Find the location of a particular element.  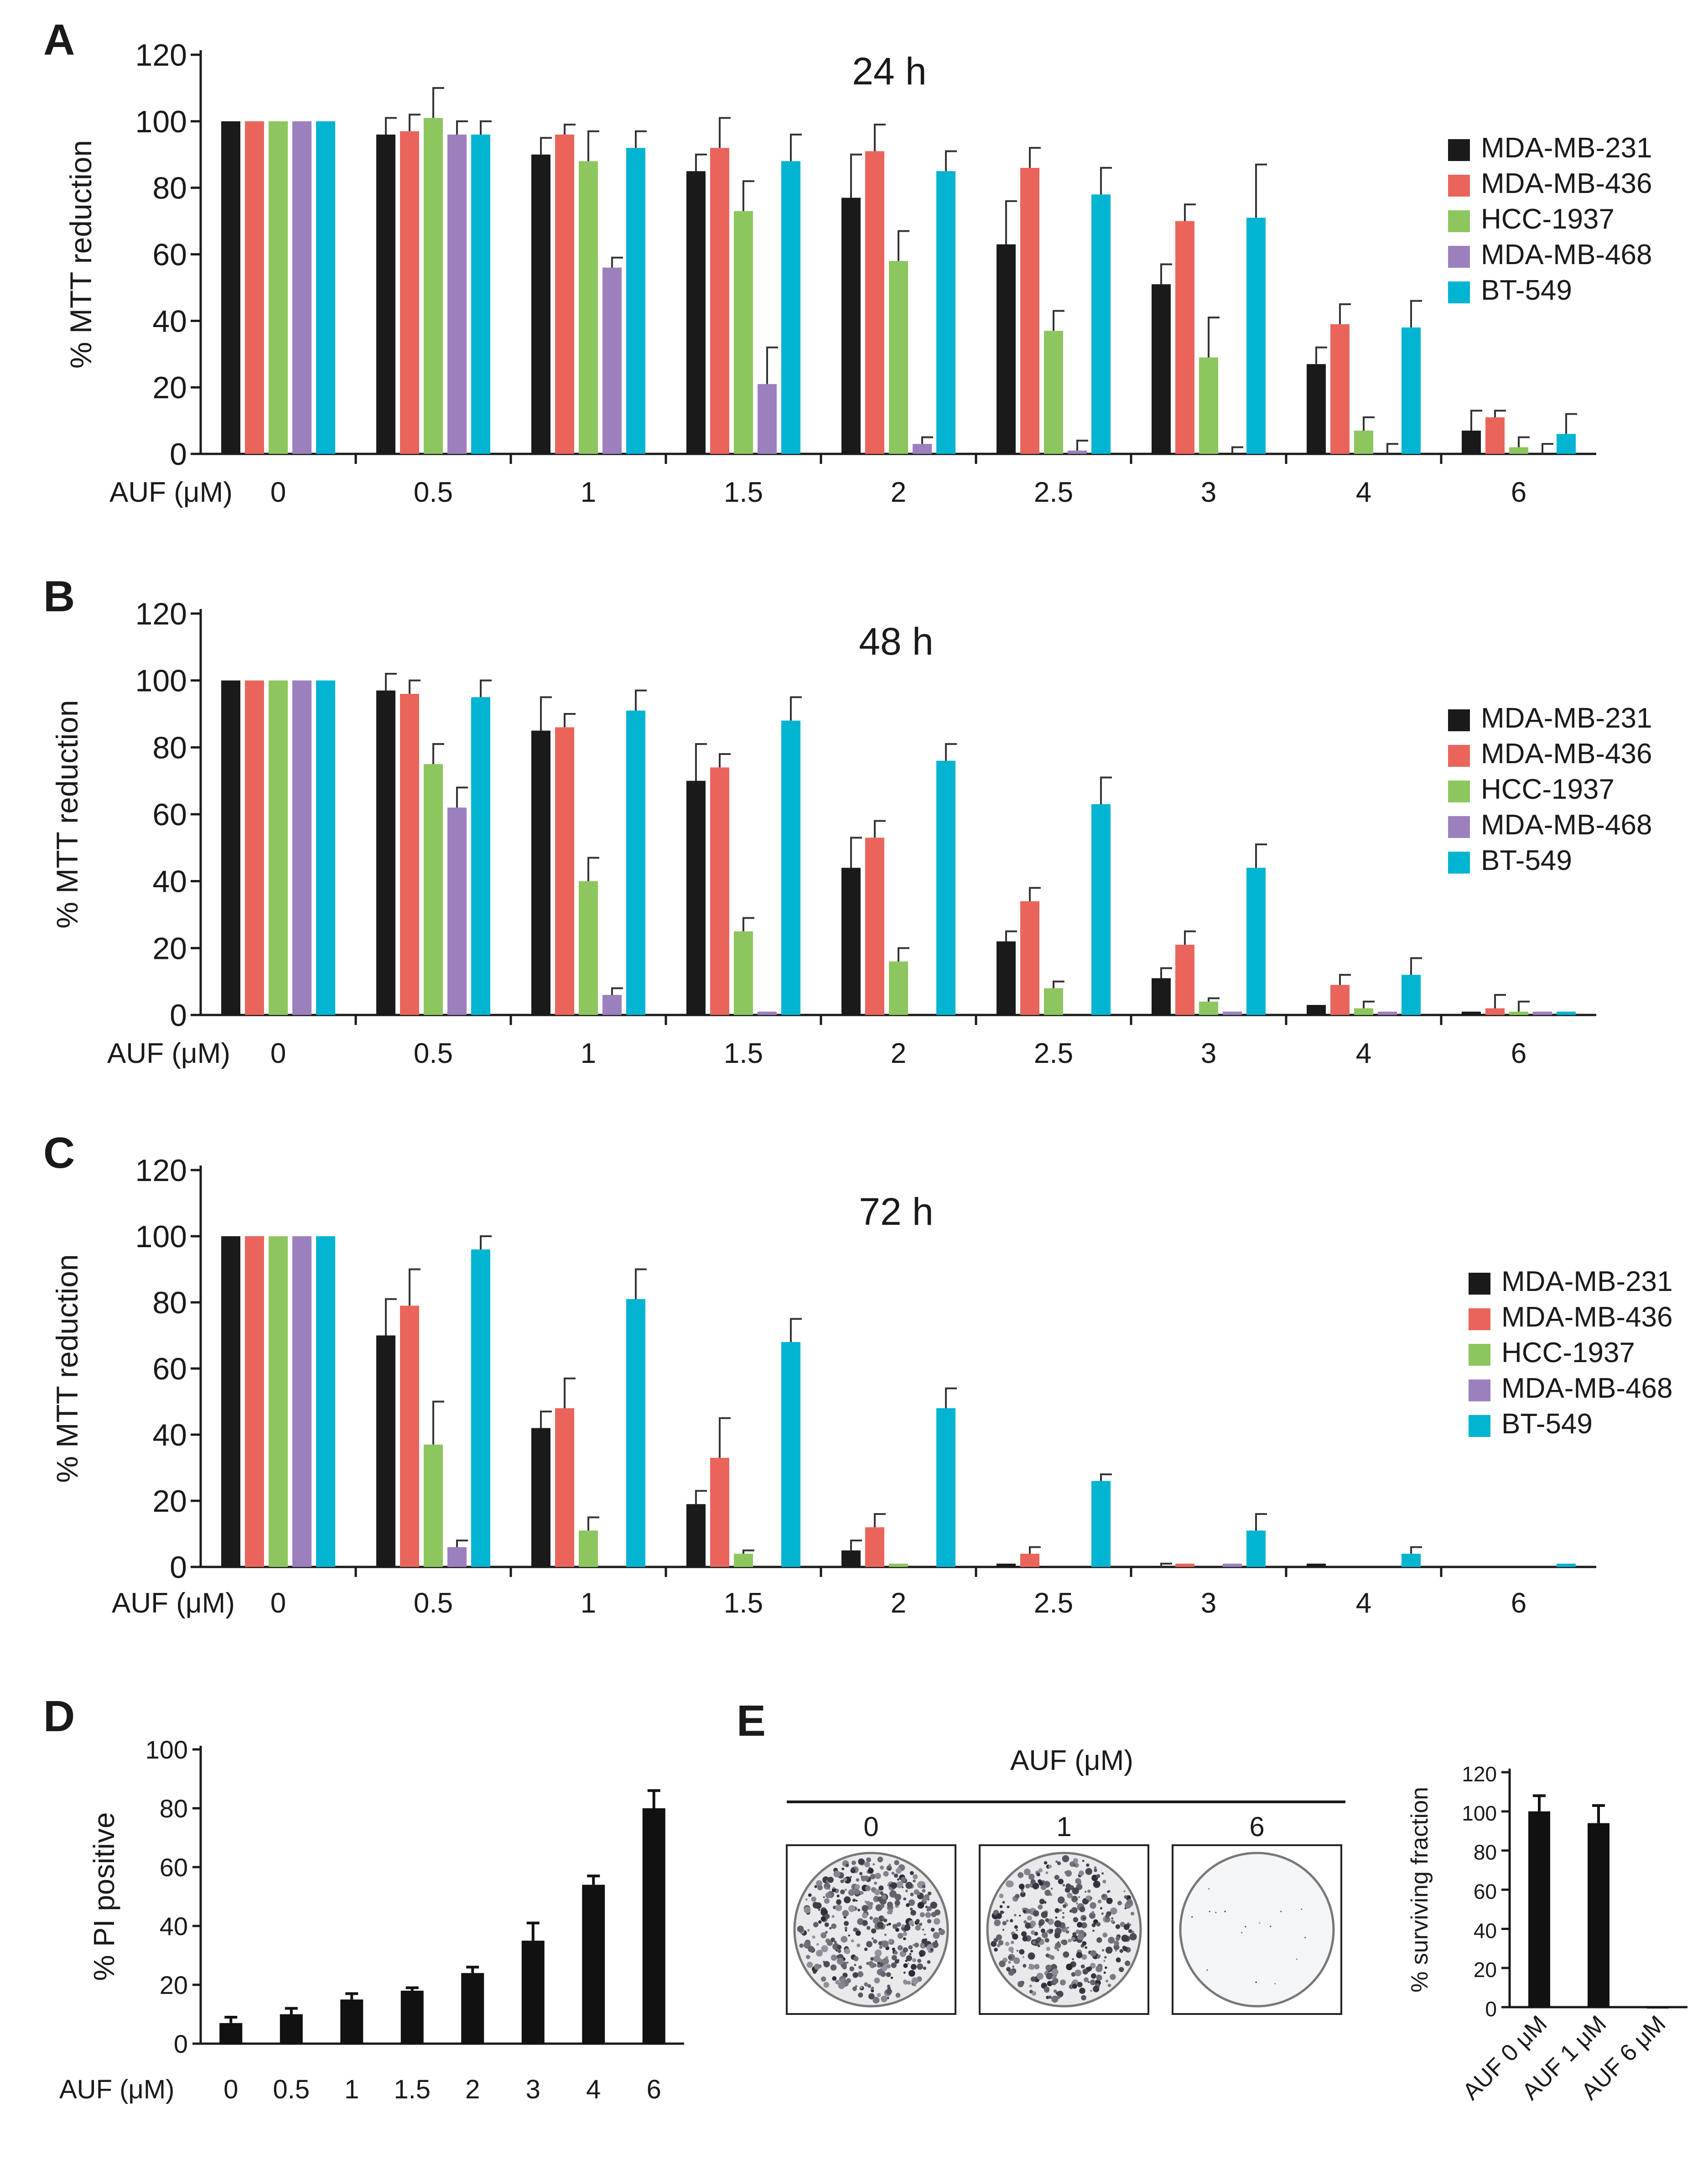

y-axis-label: % MTT reduction is located at coordinates (81, 255).